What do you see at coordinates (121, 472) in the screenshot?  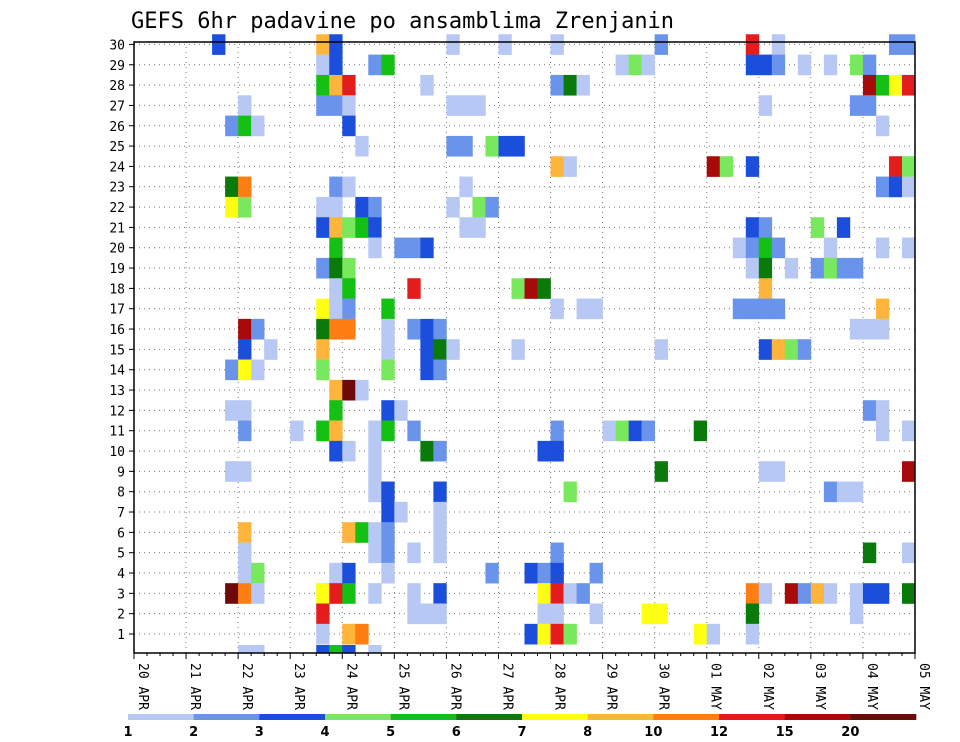 I see `y-tick-label: 9` at bounding box center [121, 472].